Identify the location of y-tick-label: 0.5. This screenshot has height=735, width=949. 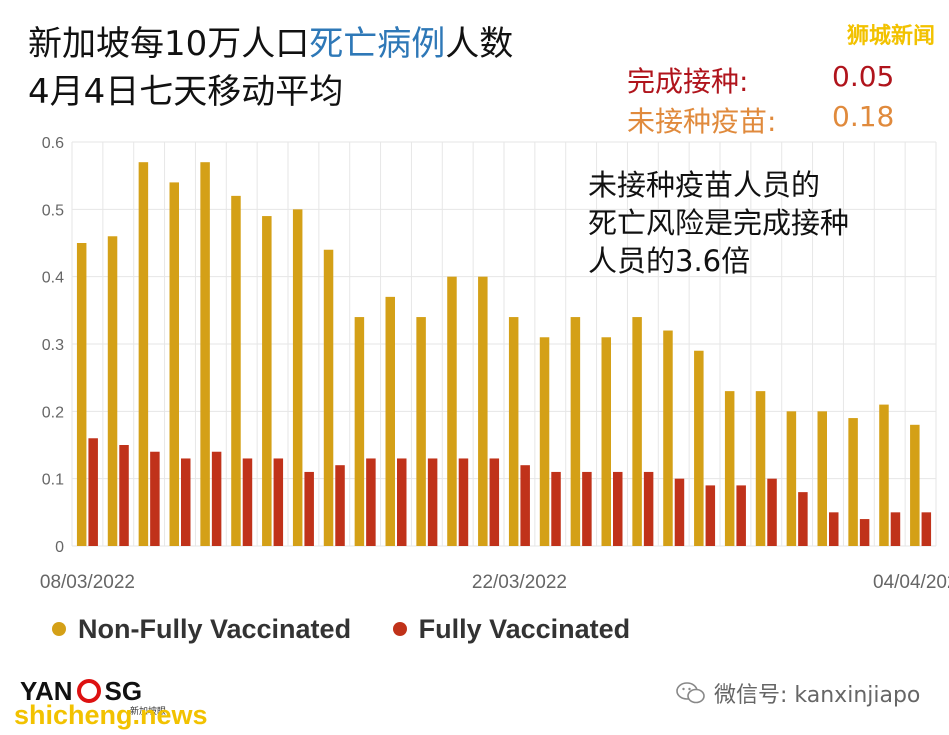
(53, 210).